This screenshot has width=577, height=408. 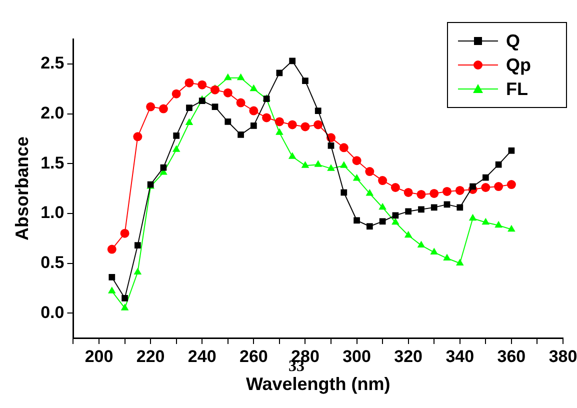 I want to click on x-tick-label: 300, so click(x=356, y=356).